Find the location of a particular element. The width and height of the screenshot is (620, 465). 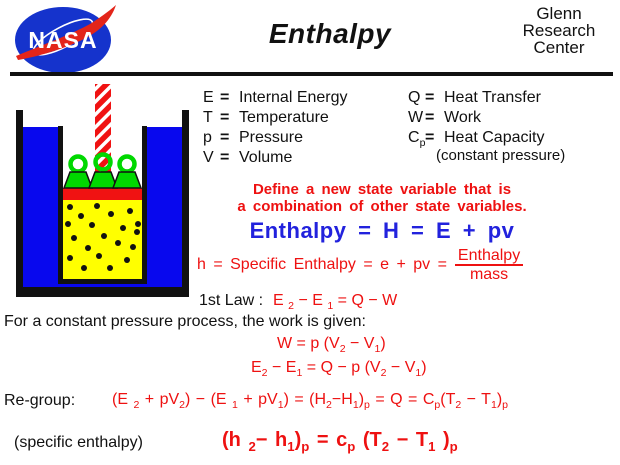

work-equation: W = p (V2 − V1) is located at coordinates (331, 345).